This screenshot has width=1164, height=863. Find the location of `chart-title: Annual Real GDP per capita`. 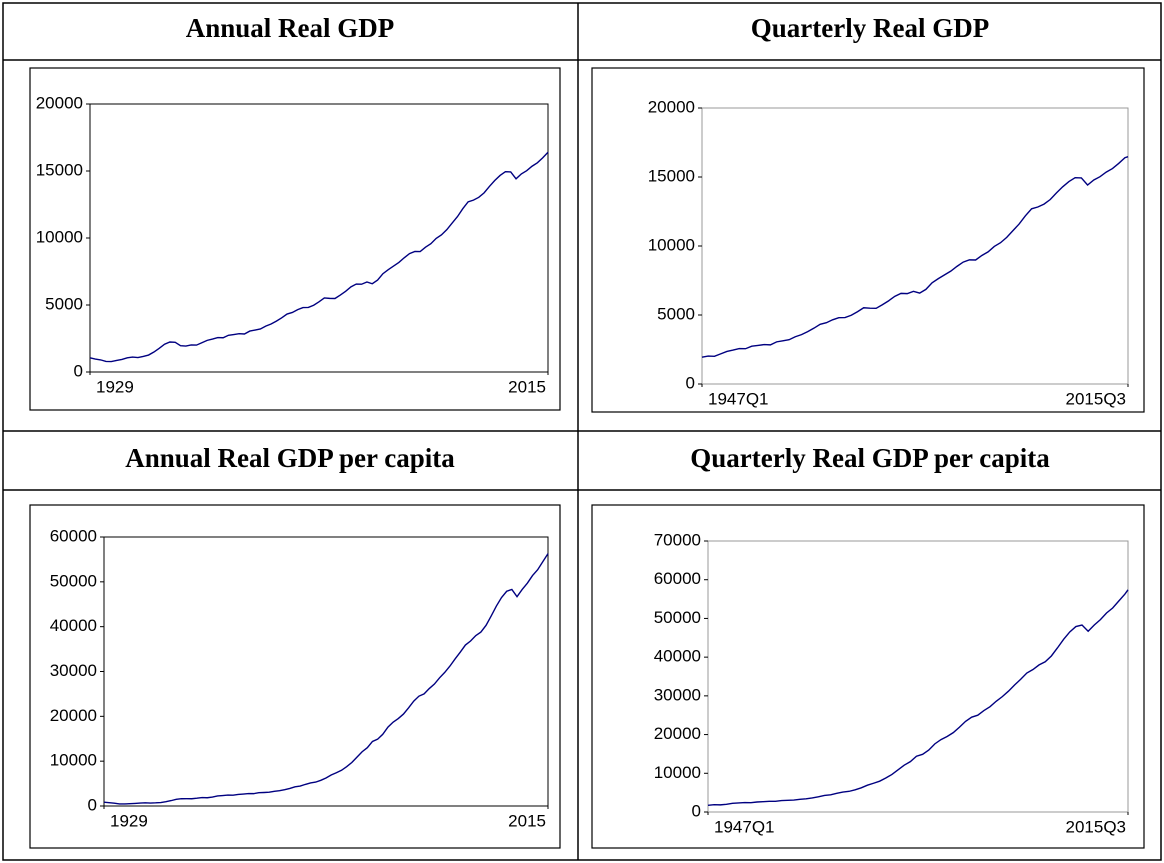

chart-title: Annual Real GDP per capita is located at coordinates (290, 458).